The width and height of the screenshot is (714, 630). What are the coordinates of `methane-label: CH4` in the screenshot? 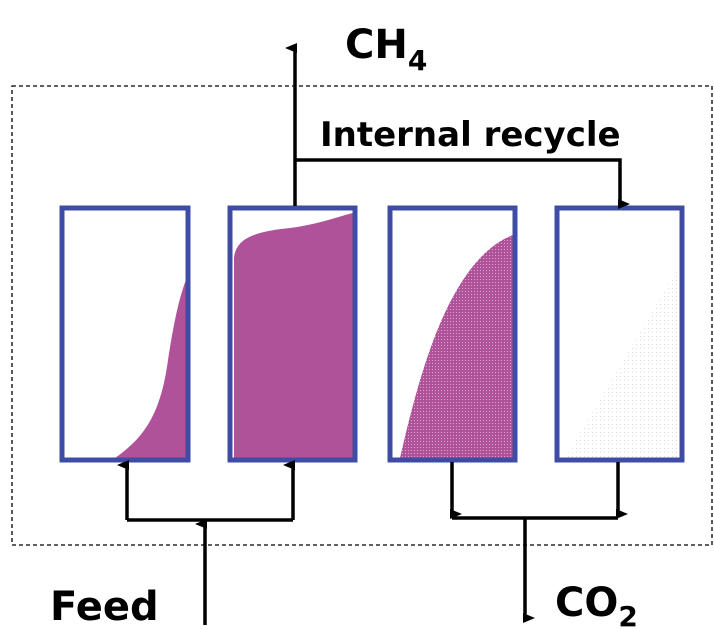 It's located at (386, 49).